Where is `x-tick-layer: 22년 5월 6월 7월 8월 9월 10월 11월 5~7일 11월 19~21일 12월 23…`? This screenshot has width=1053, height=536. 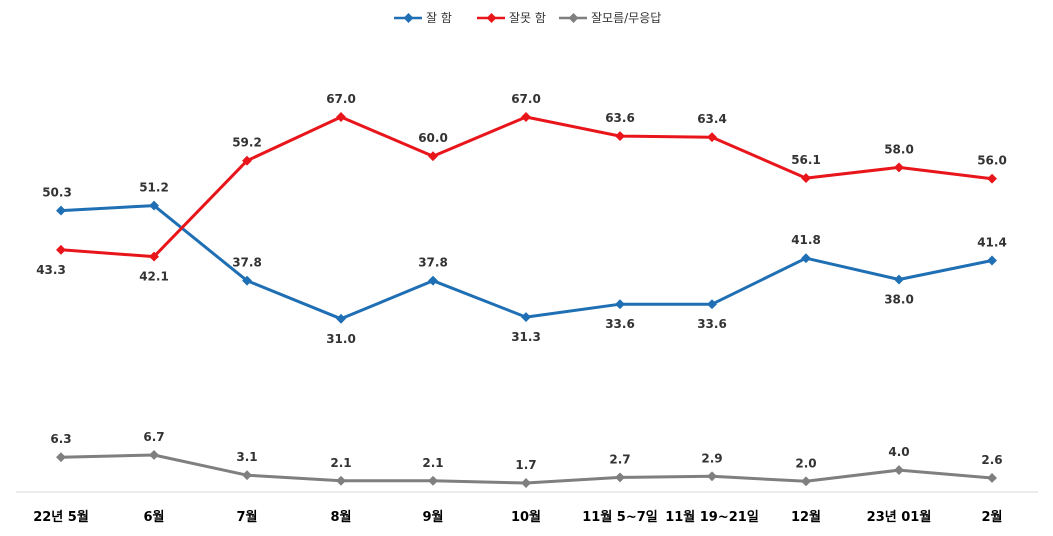
x-tick-layer: 22년 5월 6월 7월 8월 9월 10월 11월 5~7일 11월 19~21일 12월 23… is located at coordinates (517, 517).